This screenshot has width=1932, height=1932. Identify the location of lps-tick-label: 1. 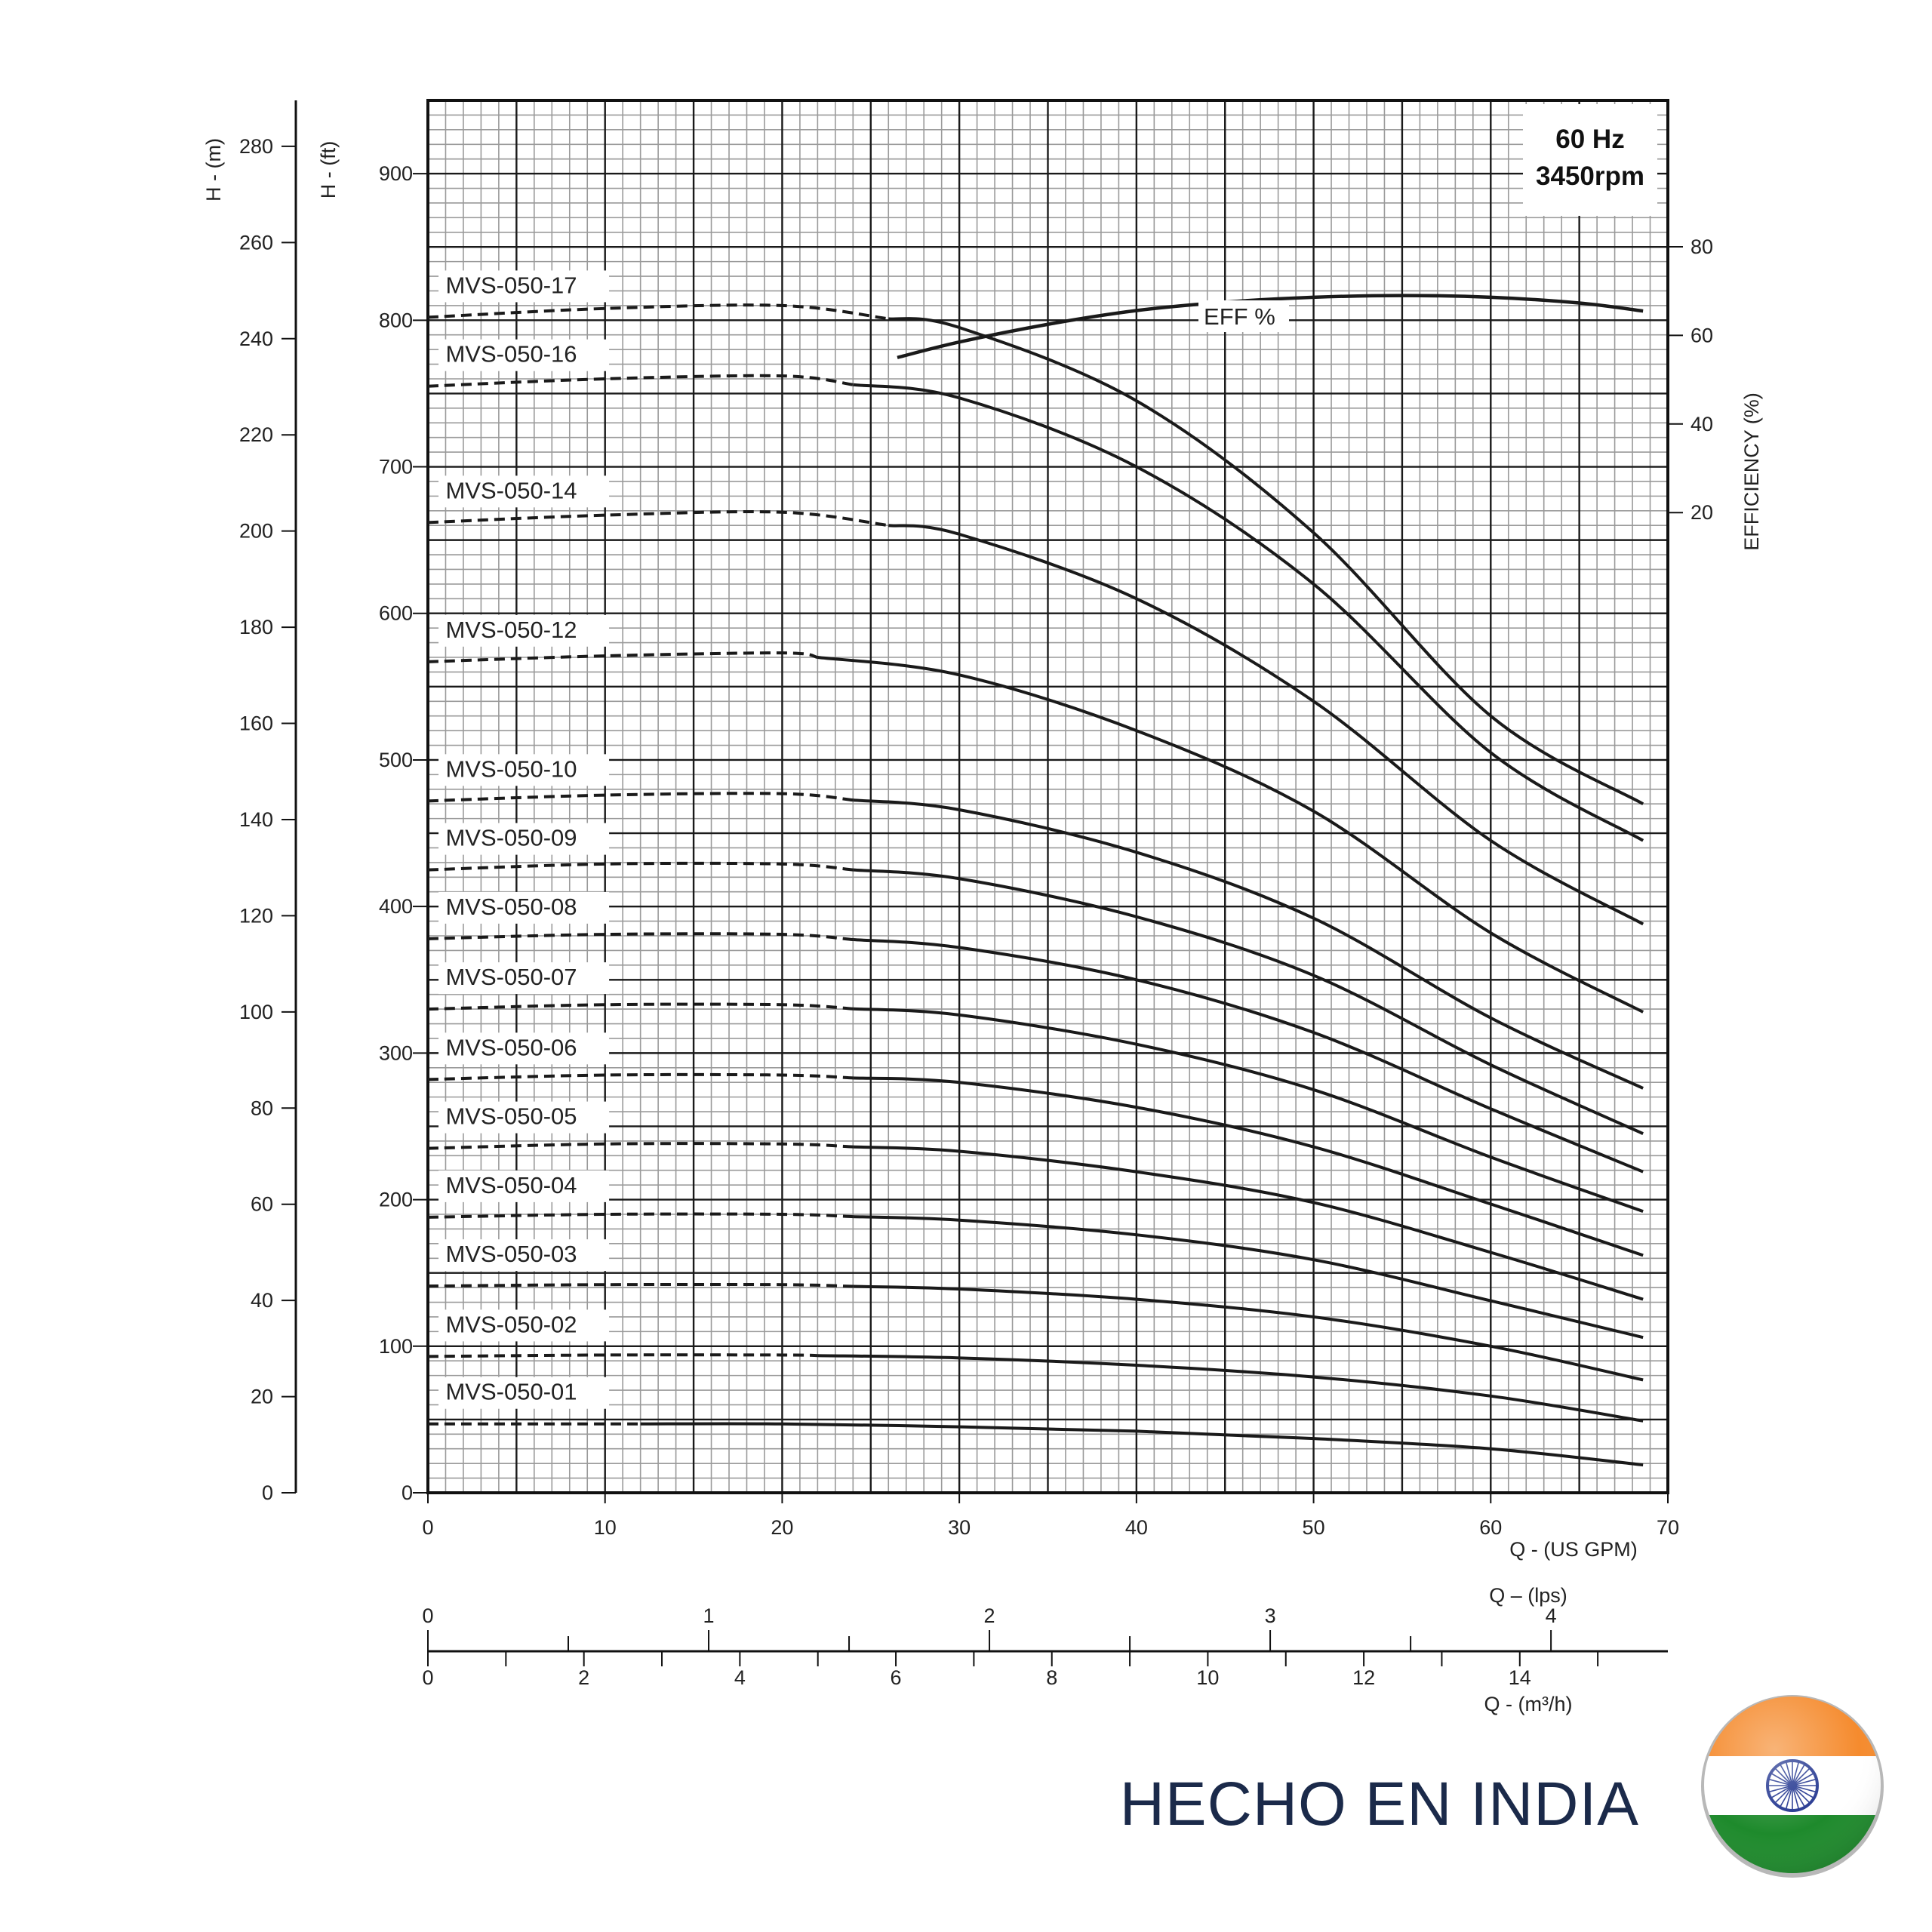
(709, 1615).